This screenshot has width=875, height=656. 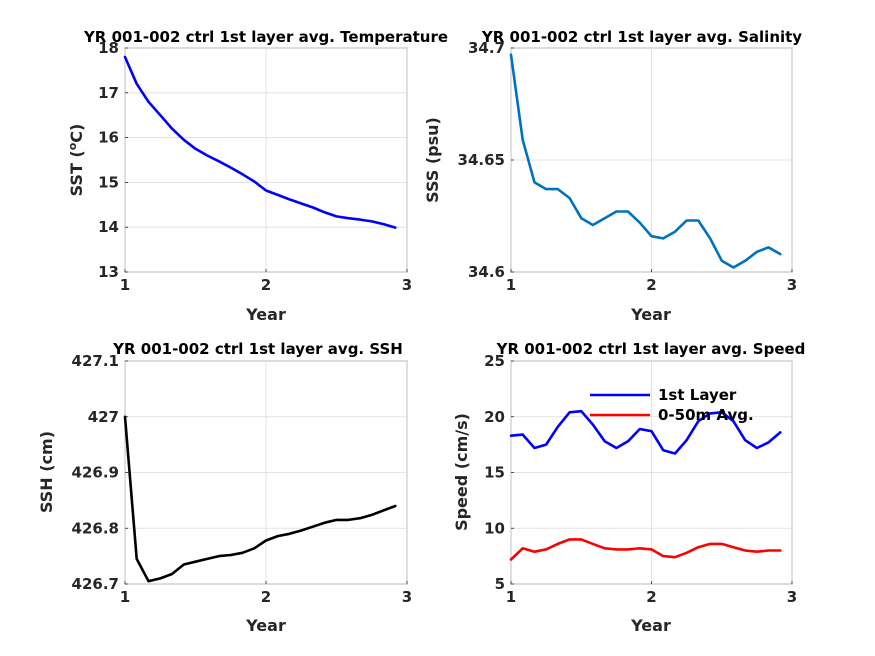 What do you see at coordinates (108, 93) in the screenshot?
I see `y-tick-label: 17` at bounding box center [108, 93].